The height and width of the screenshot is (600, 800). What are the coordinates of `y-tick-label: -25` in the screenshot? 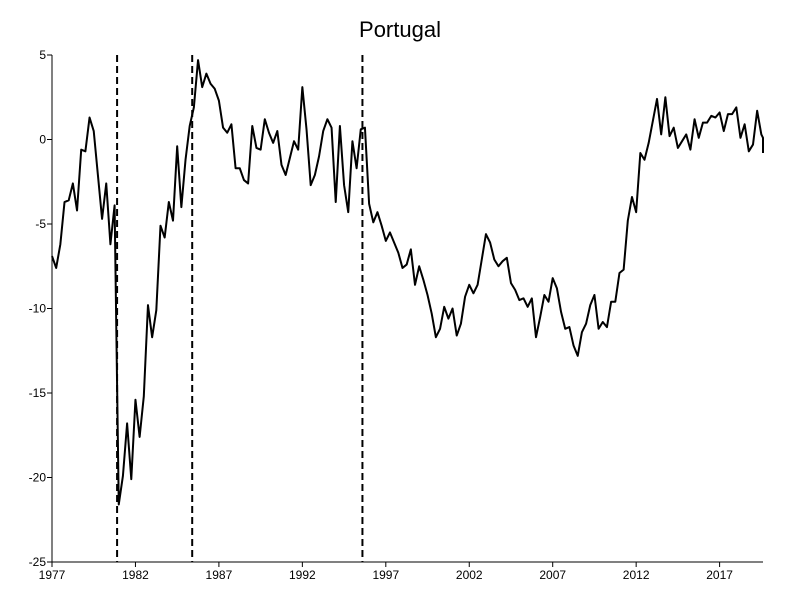 It's located at (38, 562).